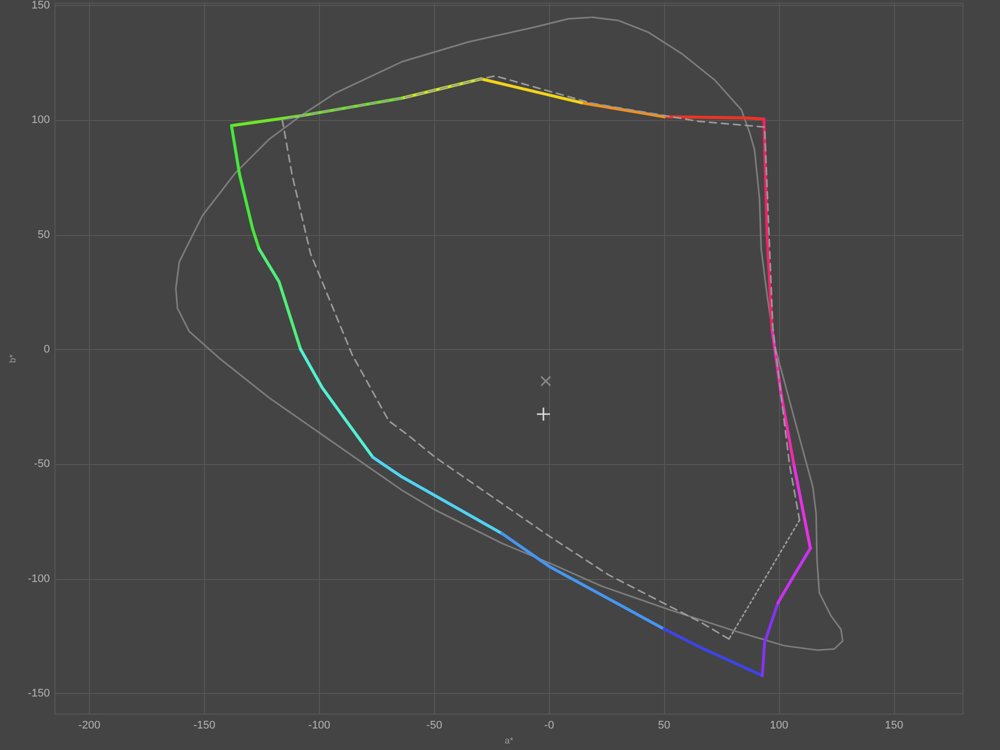 This screenshot has width=1000, height=750. What do you see at coordinates (549, 726) in the screenshot?
I see `x-tick-label: -0` at bounding box center [549, 726].